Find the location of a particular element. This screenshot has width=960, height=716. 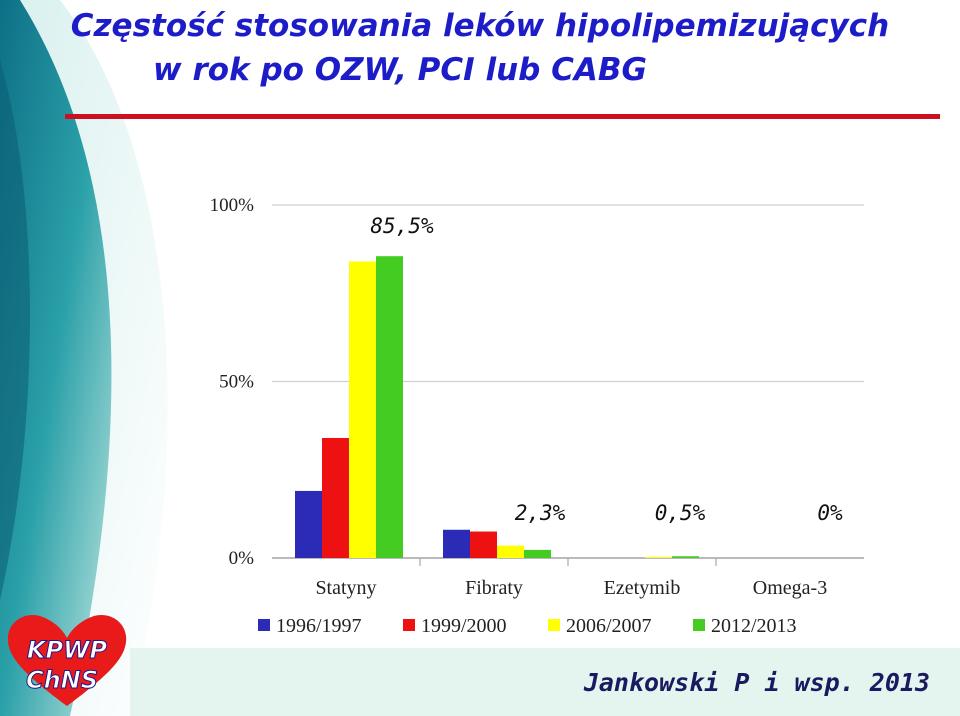

y-tick-label: 100% is located at coordinates (232, 205).